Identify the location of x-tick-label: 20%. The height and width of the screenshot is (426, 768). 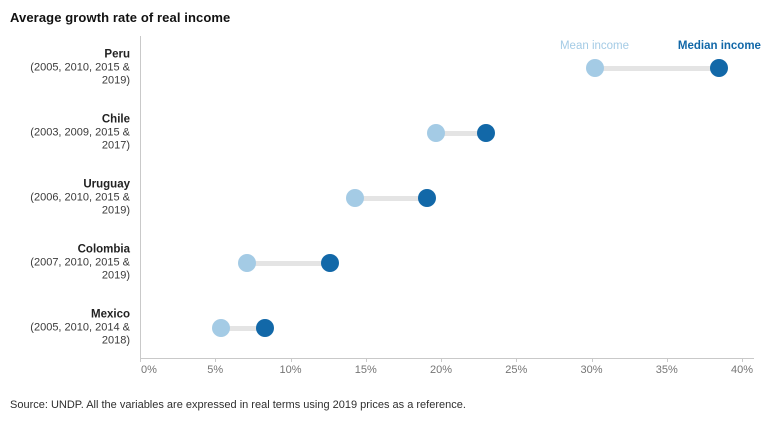
(441, 370).